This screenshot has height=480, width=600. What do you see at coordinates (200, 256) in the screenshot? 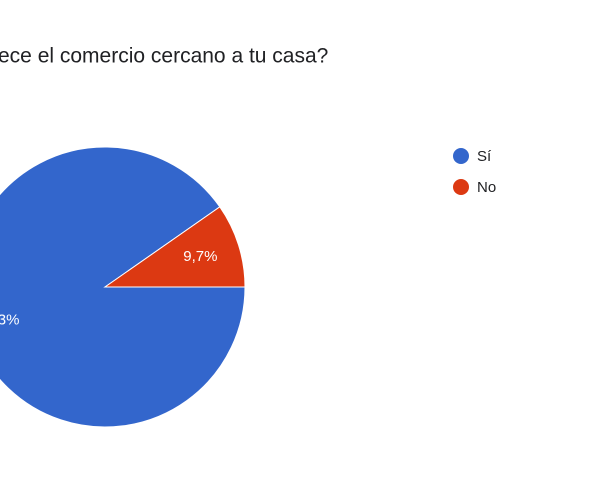
I see `slice-label: 9,7%` at bounding box center [200, 256].